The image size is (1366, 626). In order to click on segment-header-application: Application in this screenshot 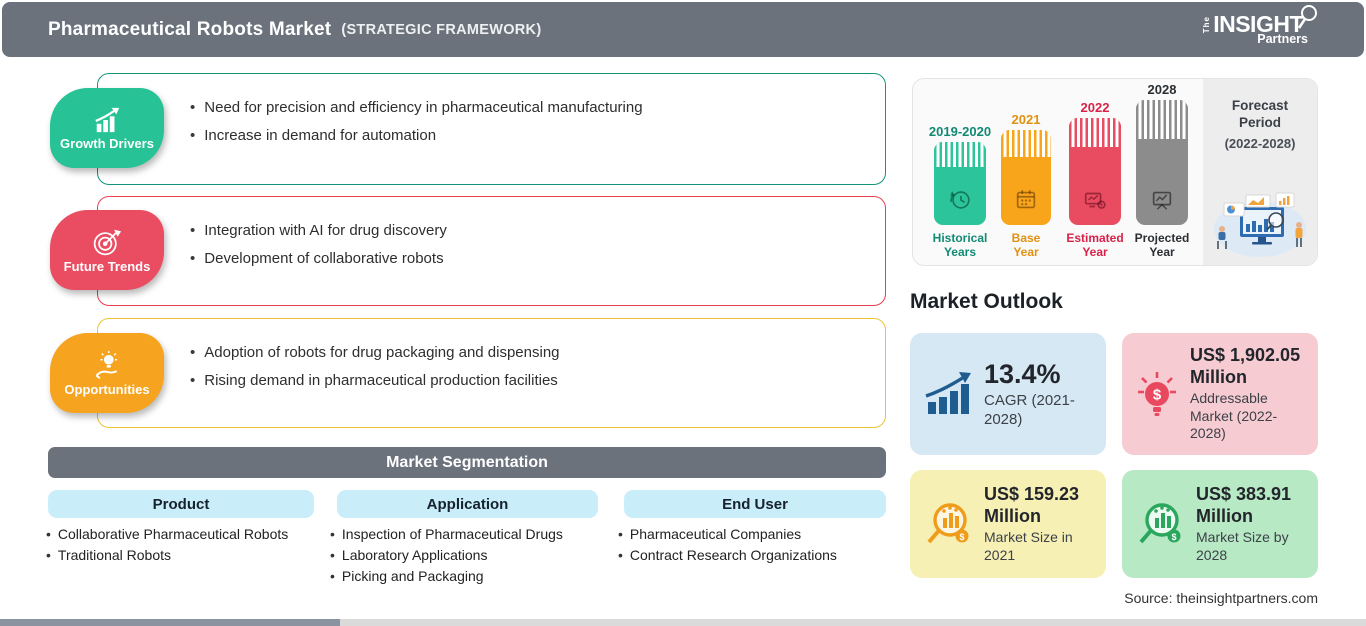, I will do `click(467, 504)`.